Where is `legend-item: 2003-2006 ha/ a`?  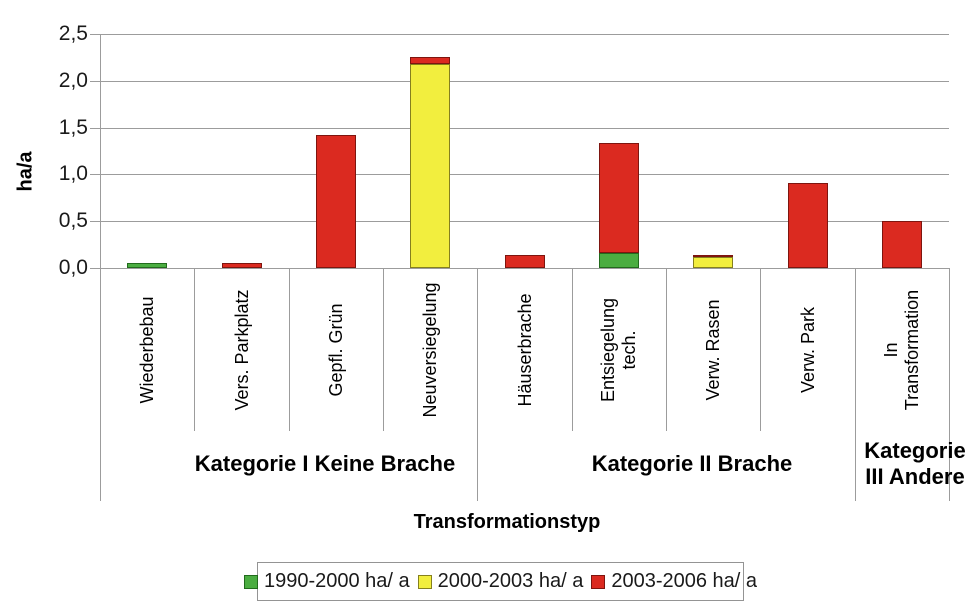
legend-item: 2003-2006 ha/ a is located at coordinates (674, 581).